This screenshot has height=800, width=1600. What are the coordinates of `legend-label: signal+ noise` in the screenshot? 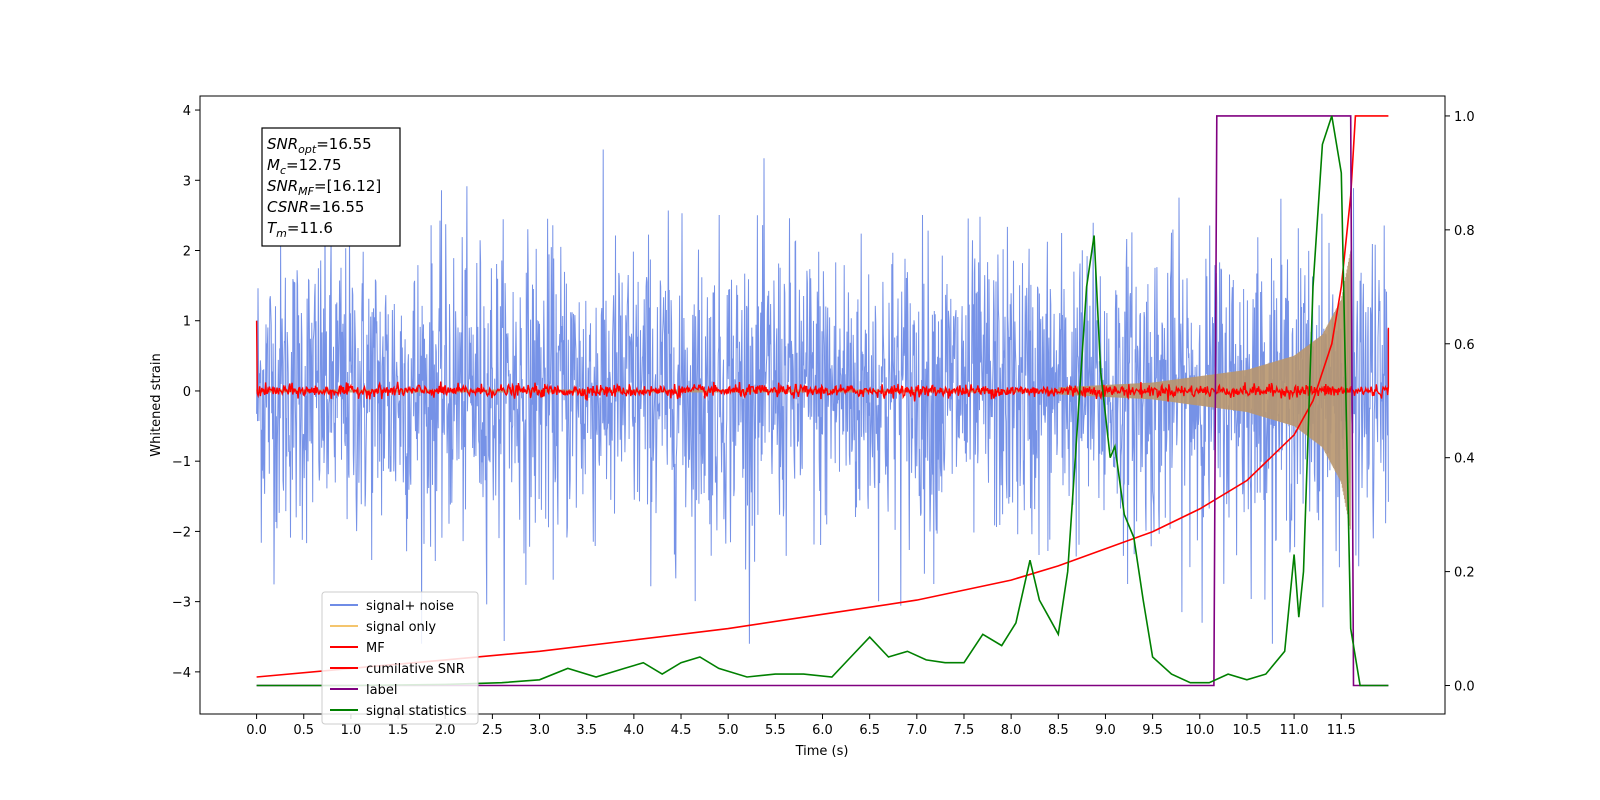 It's located at (410, 606).